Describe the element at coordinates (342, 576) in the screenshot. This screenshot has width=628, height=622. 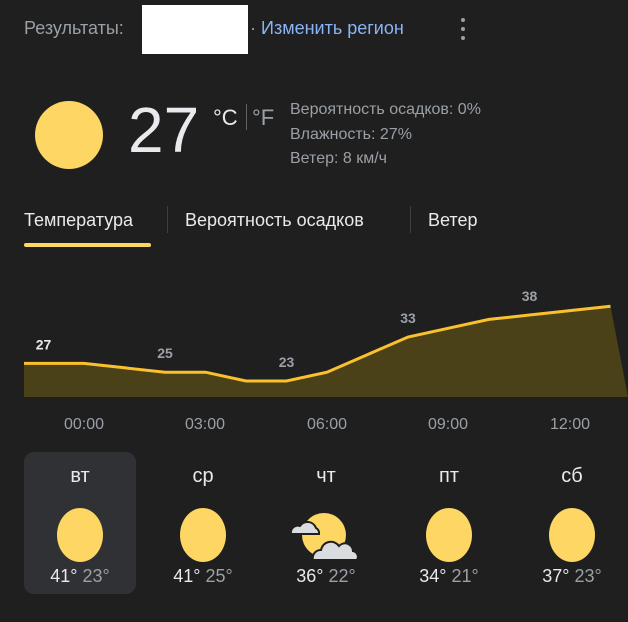
I see `low-temp: 22°` at that location.